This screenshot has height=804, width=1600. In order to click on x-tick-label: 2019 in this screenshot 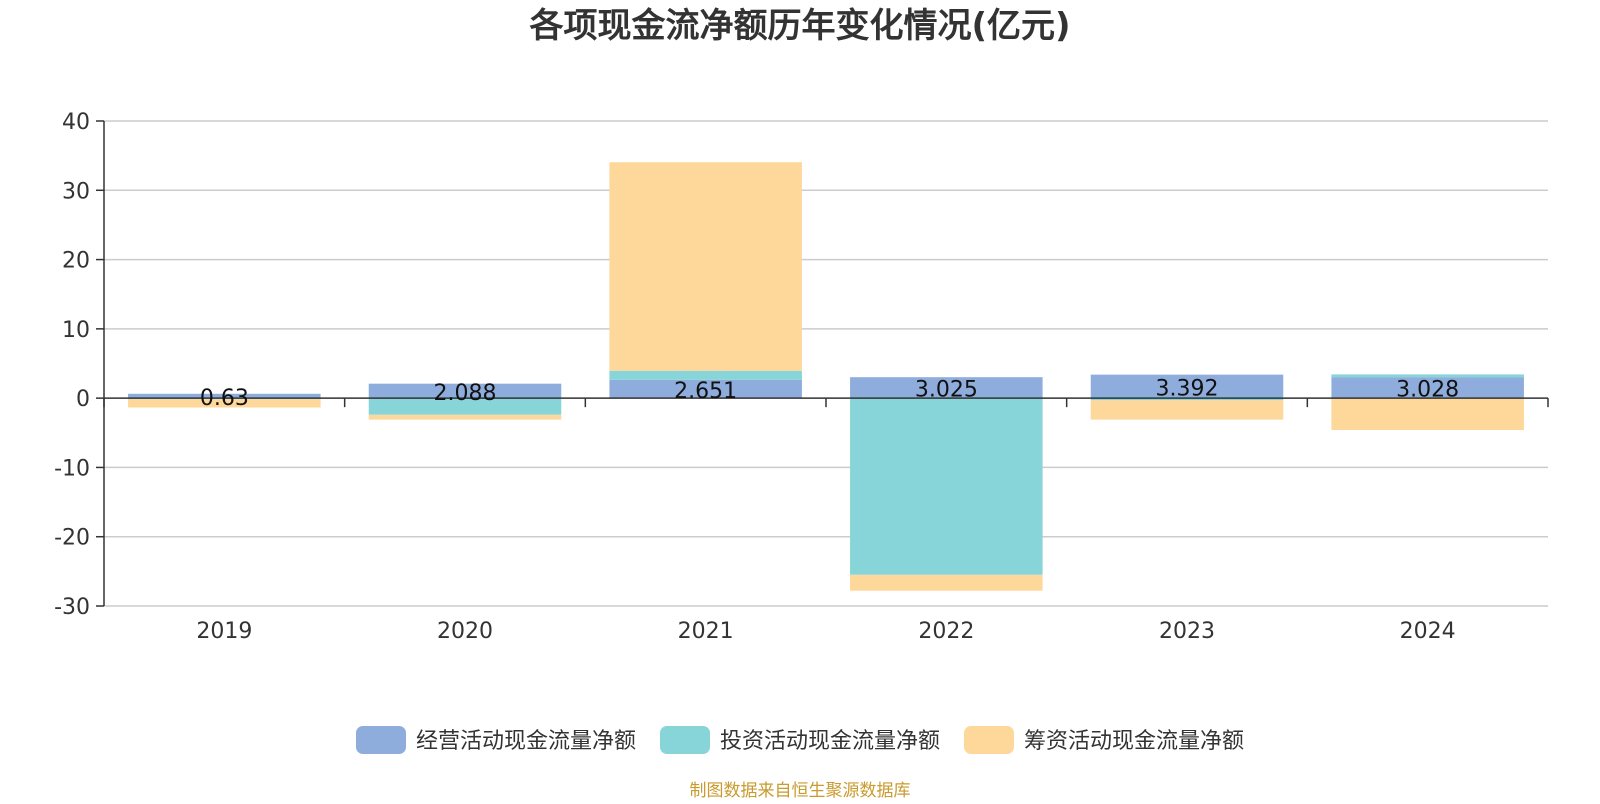, I will do `click(224, 631)`.